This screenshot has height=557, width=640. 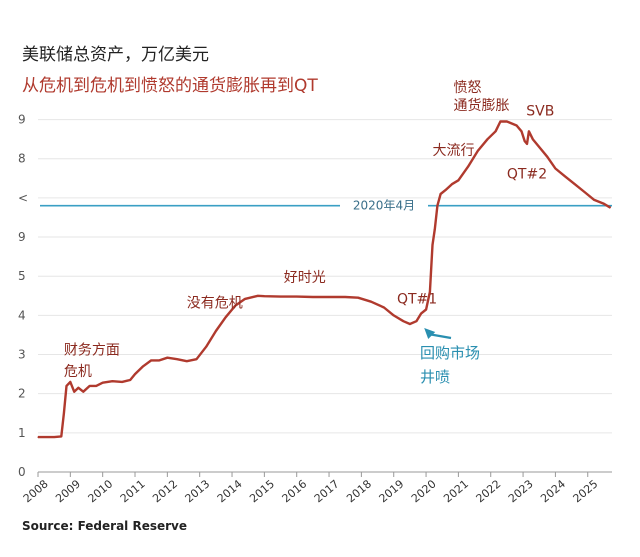 I want to click on x-tick-label: 2021, so click(x=456, y=491).